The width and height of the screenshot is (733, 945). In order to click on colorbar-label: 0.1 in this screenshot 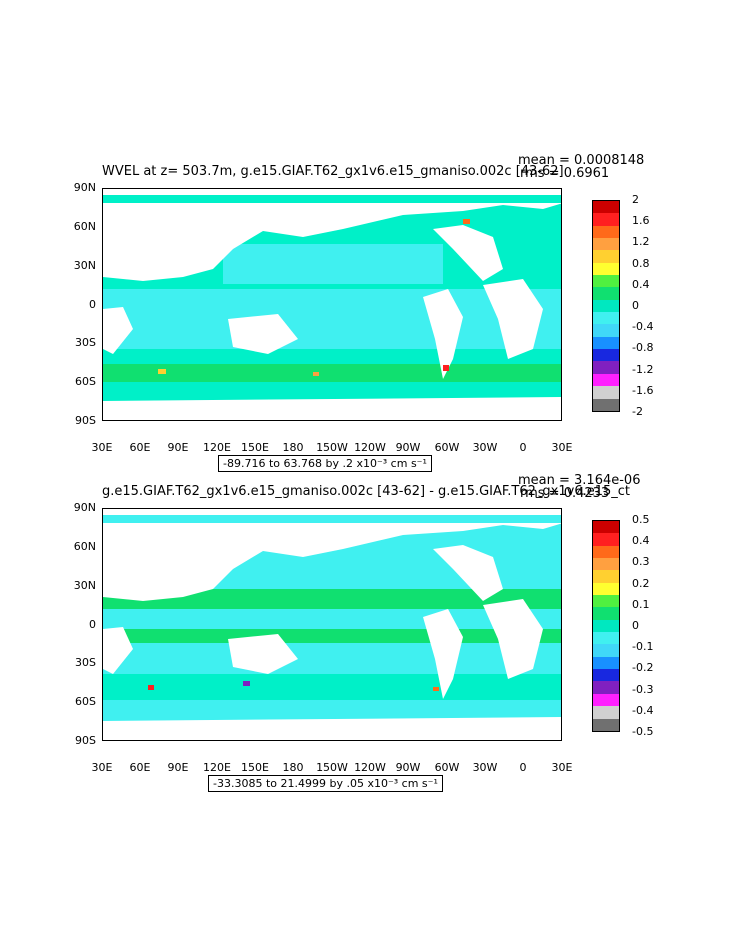, I will do `click(641, 604)`.